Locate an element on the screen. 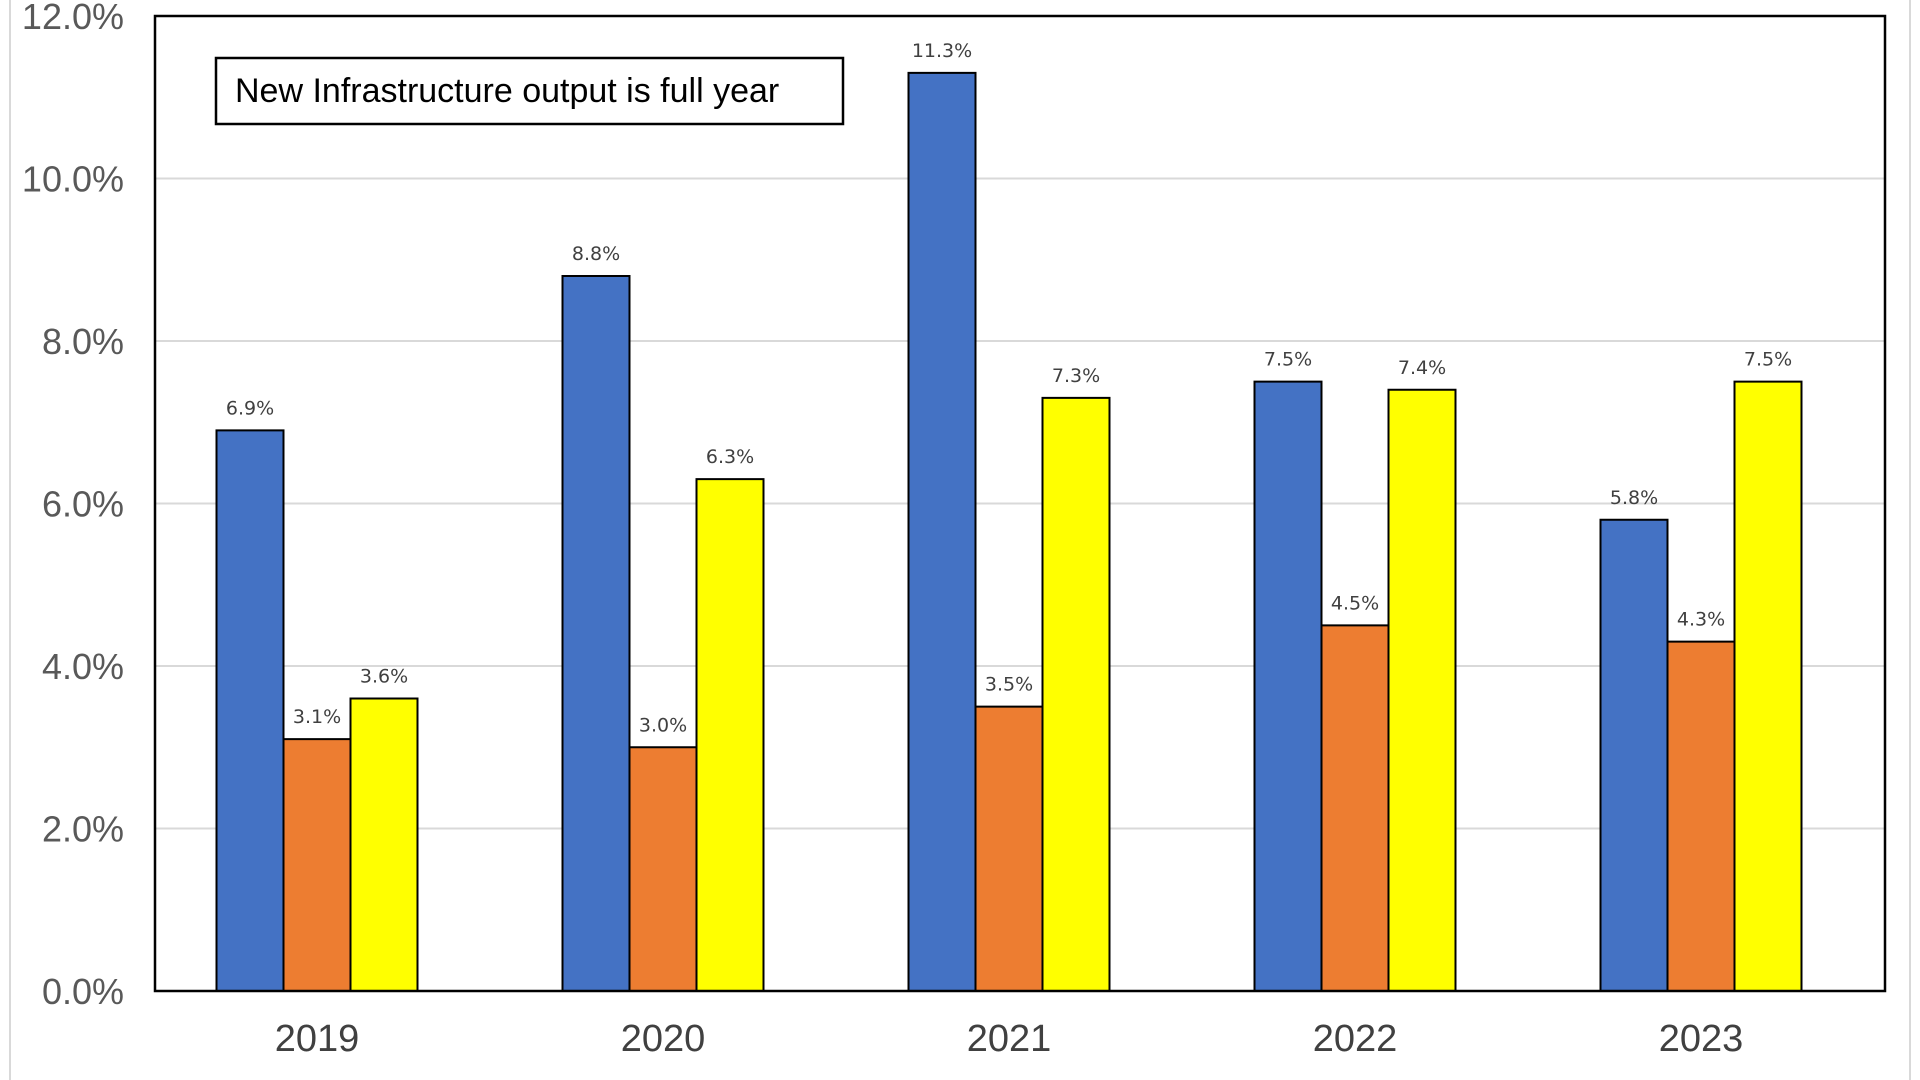 The width and height of the screenshot is (1920, 1080). y-tick-label: 0.0% is located at coordinates (83, 991).